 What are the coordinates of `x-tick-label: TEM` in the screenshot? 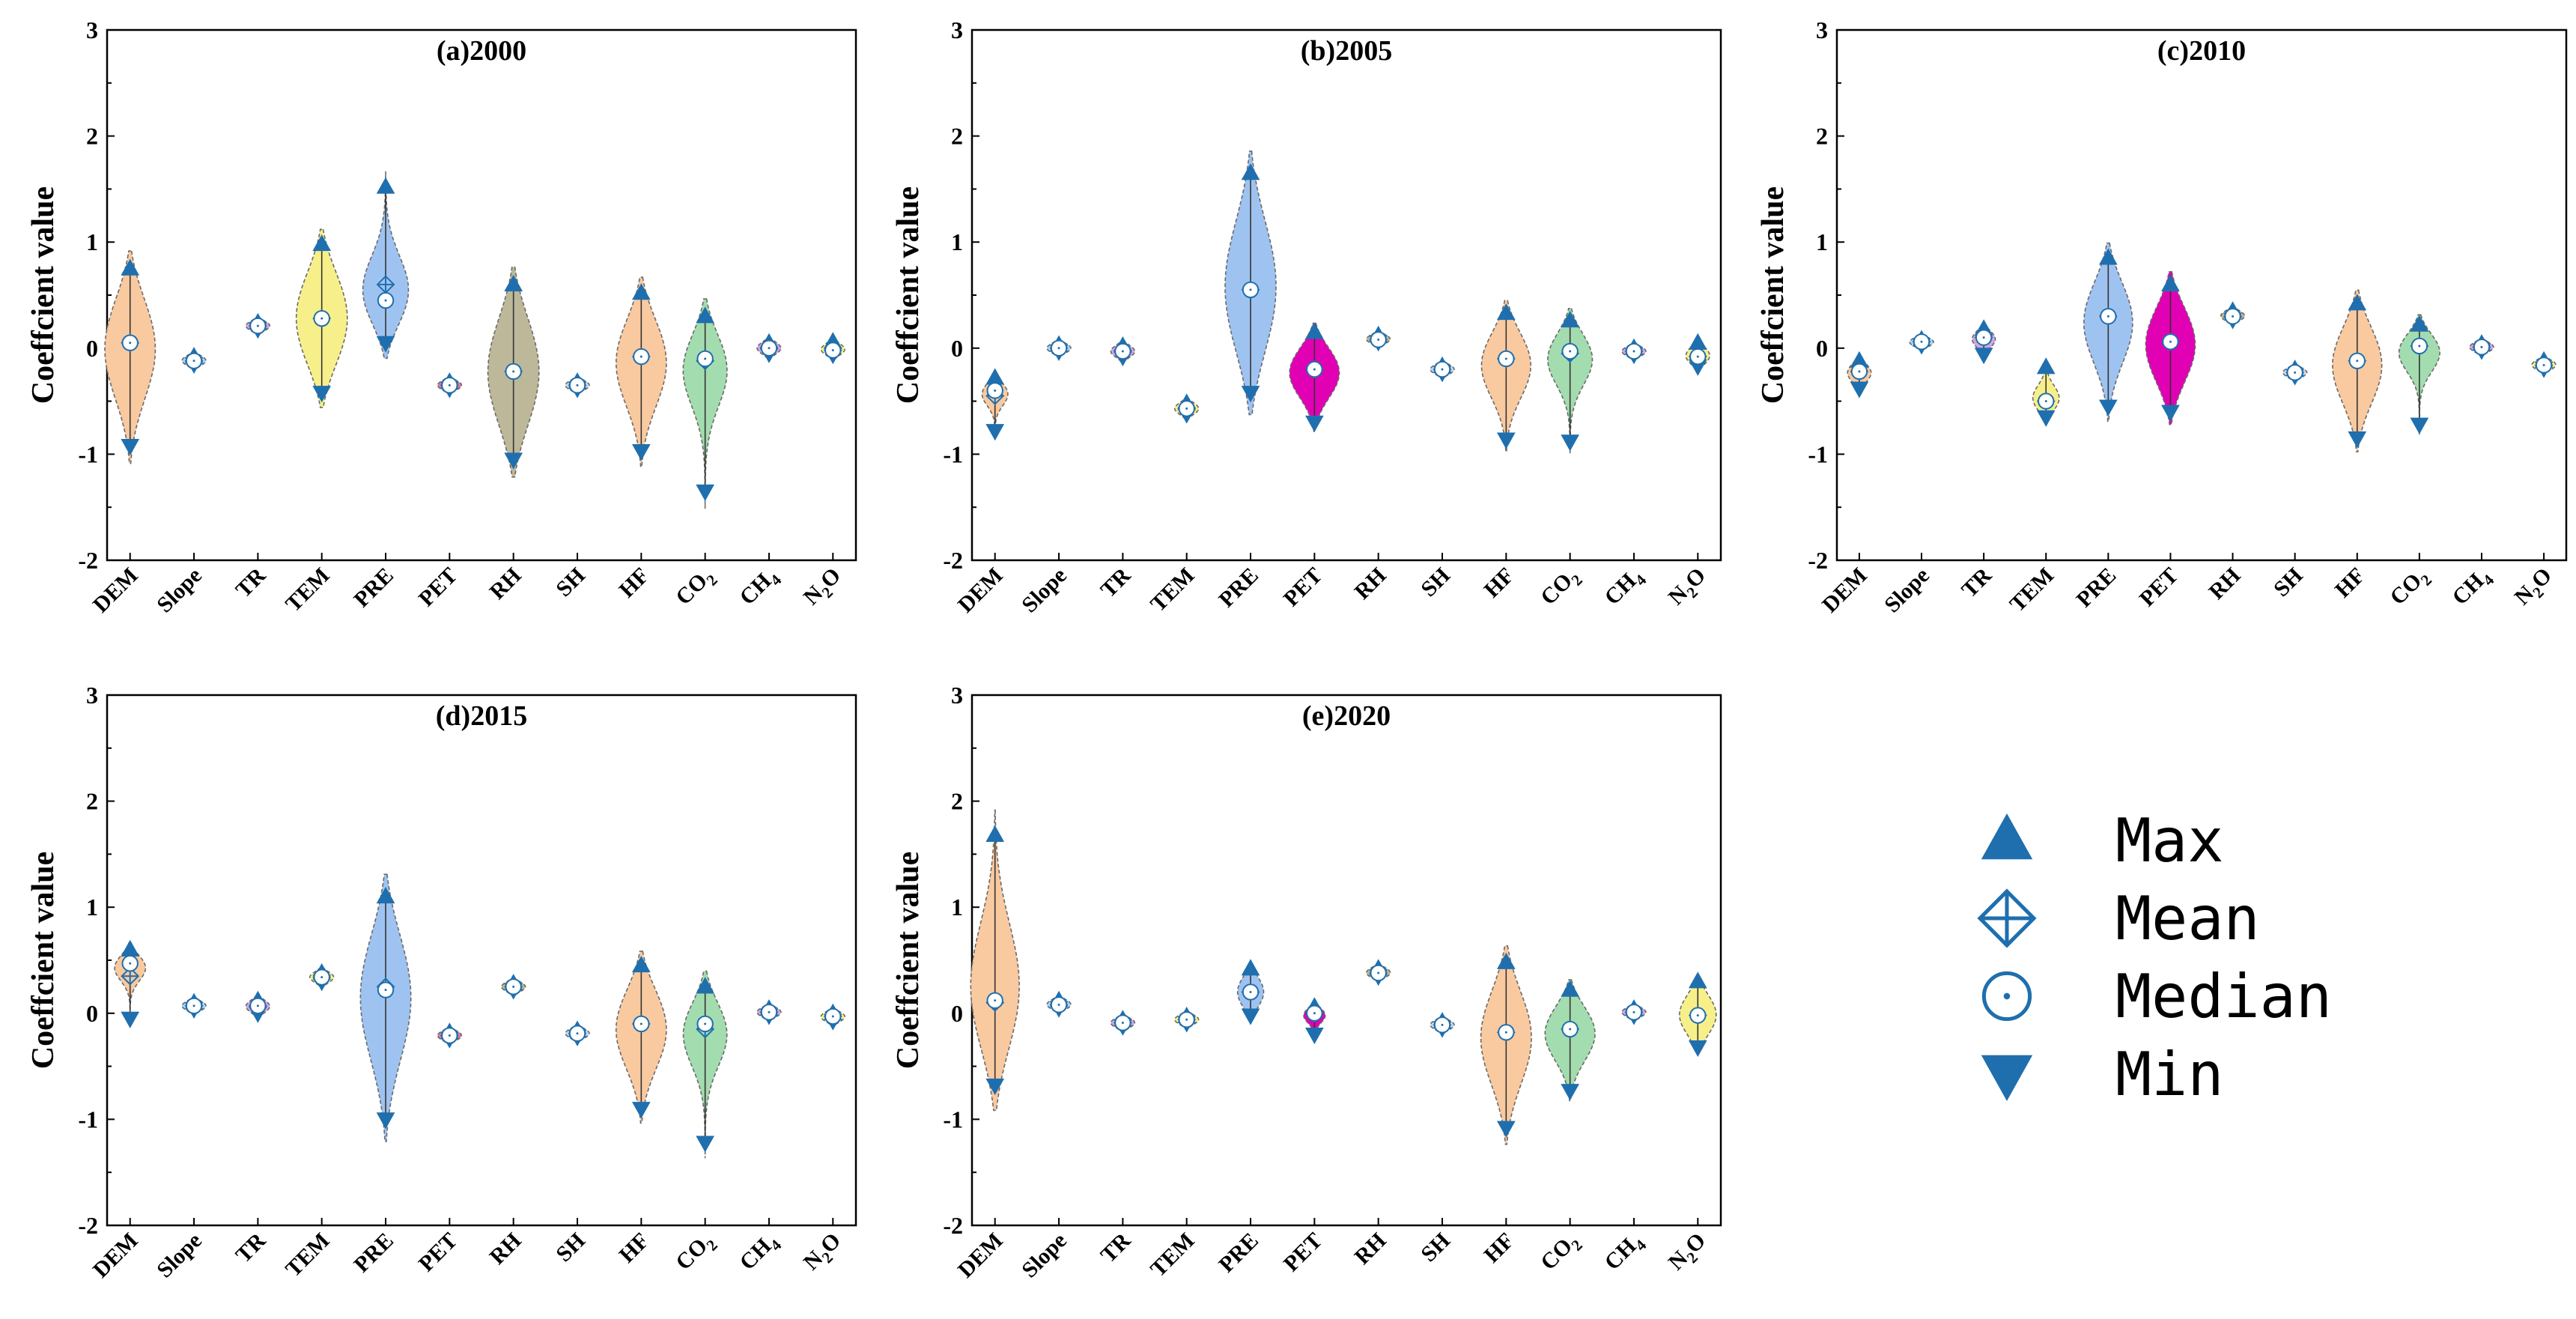 It's located at (308, 590).